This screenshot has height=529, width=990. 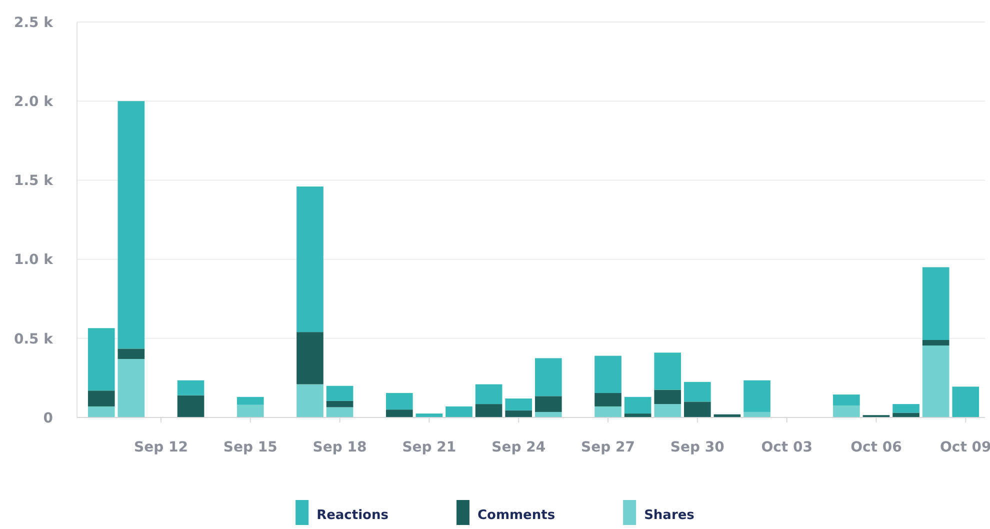 What do you see at coordinates (34, 102) in the screenshot?
I see `y-tick-label: 2.0 k` at bounding box center [34, 102].